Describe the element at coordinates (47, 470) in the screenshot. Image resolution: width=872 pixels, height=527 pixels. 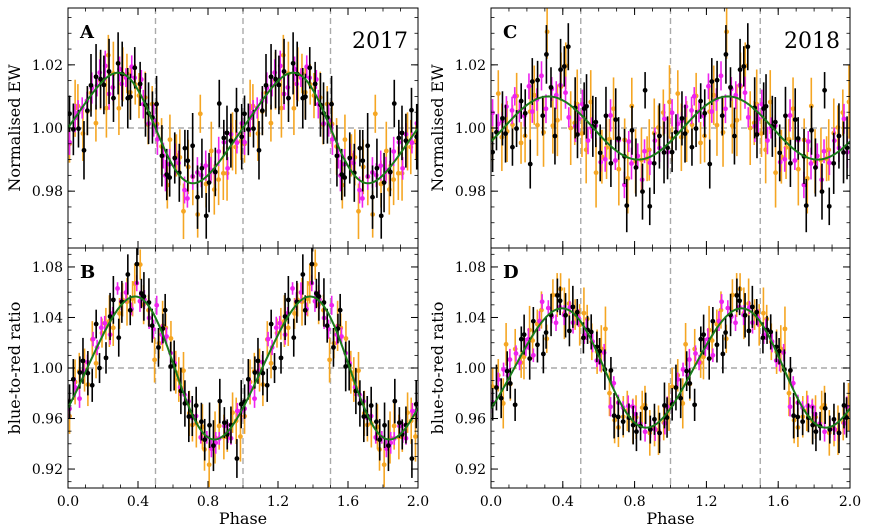
I see `y-tick-label: 0.92` at that location.